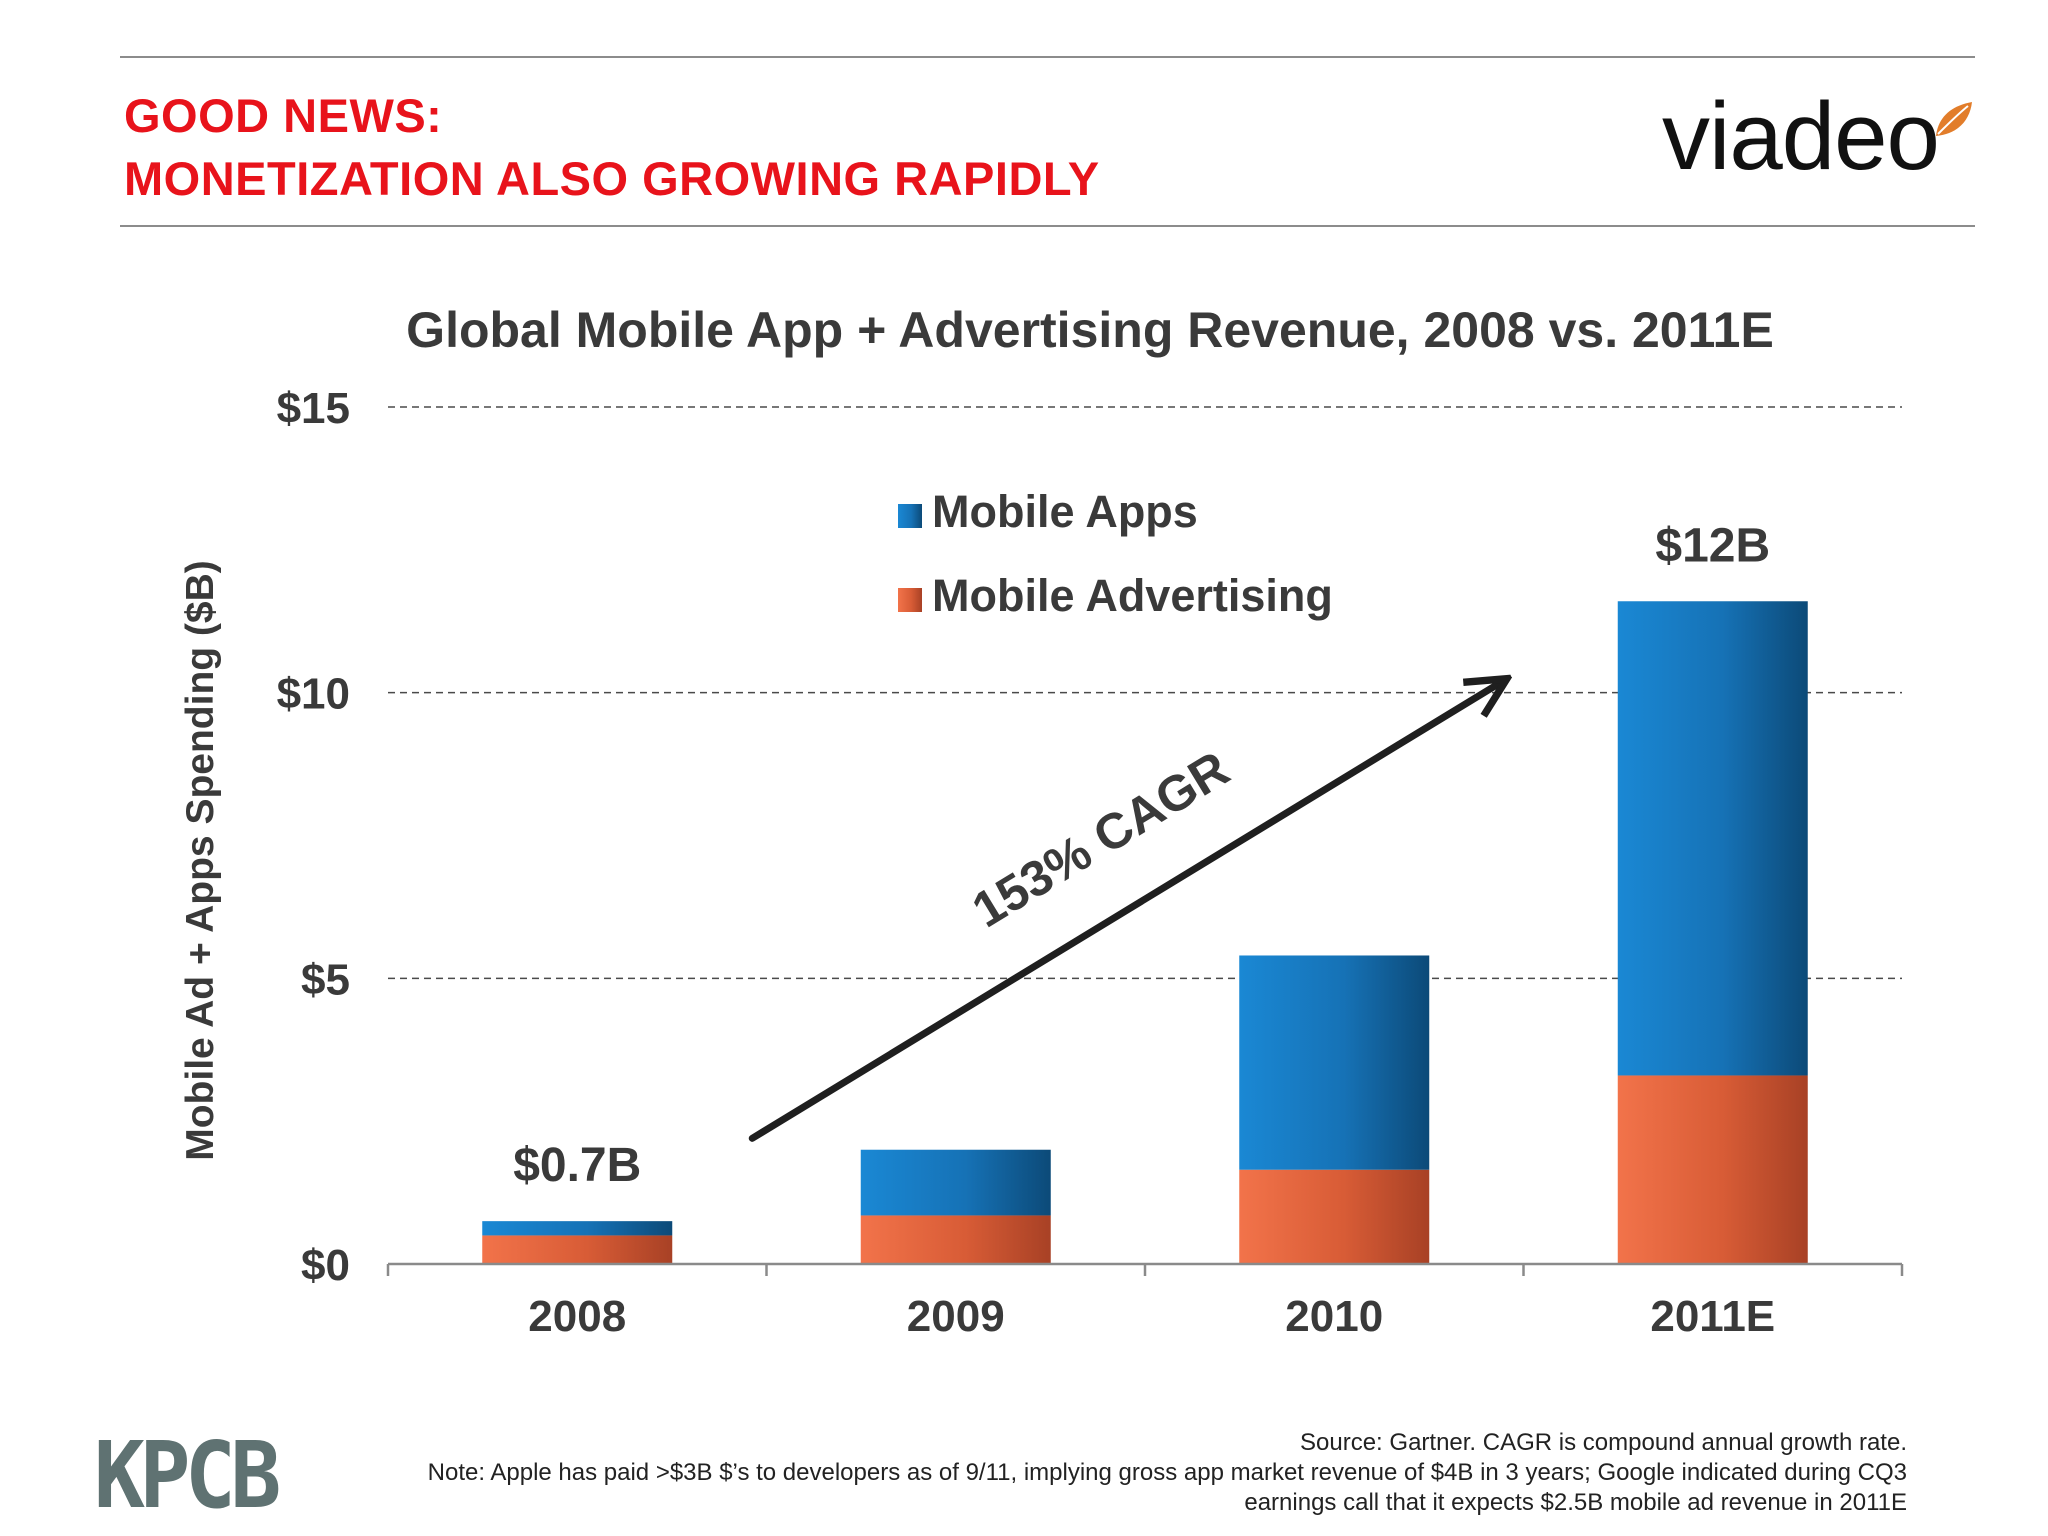 The width and height of the screenshot is (2048, 1536). What do you see at coordinates (1954, 119) in the screenshot?
I see `leaf-icon` at bounding box center [1954, 119].